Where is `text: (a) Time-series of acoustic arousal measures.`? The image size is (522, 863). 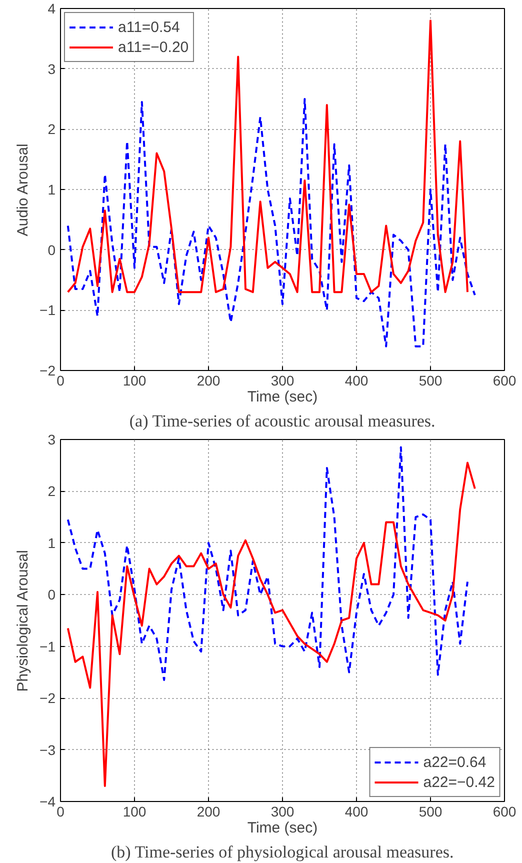 text: (a) Time-series of acoustic arousal measures. is located at coordinates (282, 421).